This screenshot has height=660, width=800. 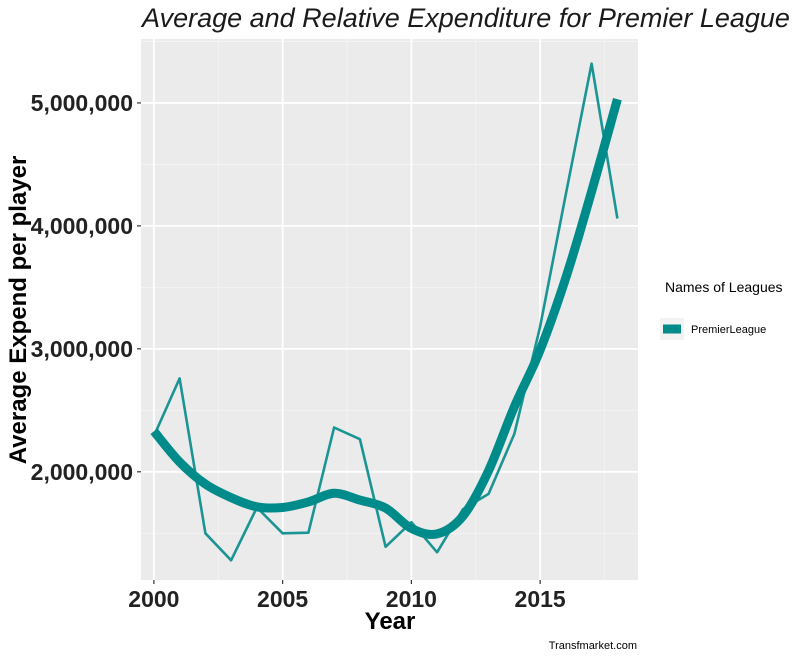 I want to click on x-axis-label: Year, so click(x=390, y=621).